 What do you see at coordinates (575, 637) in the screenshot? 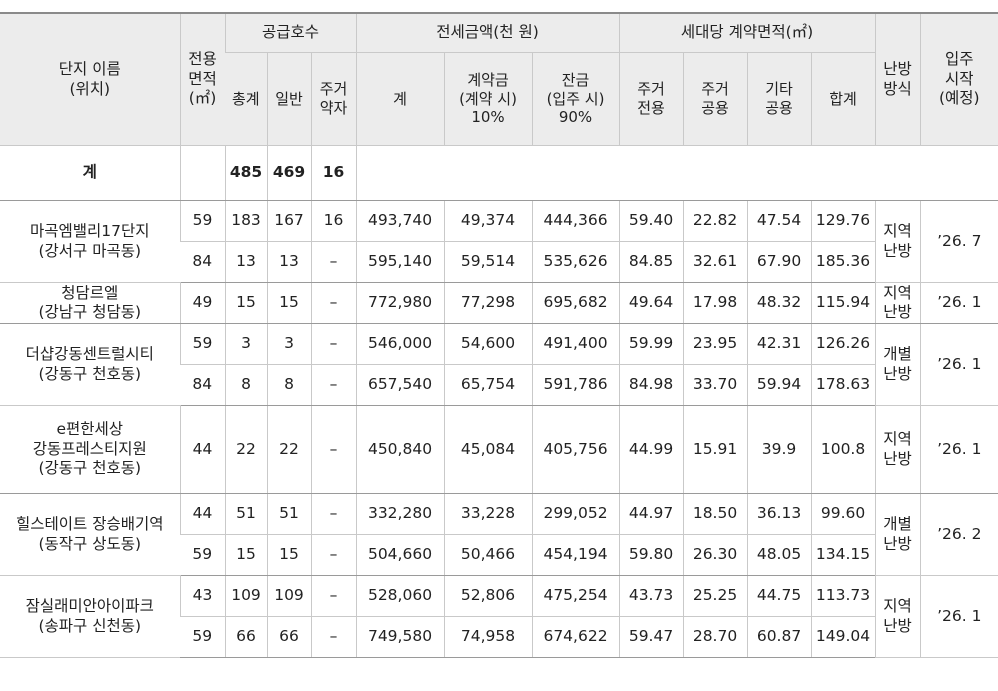
I see `deposit-balance-cell: 674,622` at bounding box center [575, 637].